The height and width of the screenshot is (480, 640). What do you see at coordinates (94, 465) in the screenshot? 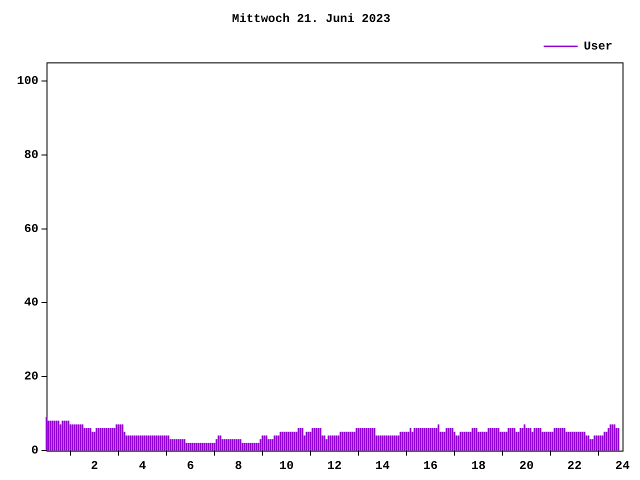
I see `x-tick-label: 2` at bounding box center [94, 465].